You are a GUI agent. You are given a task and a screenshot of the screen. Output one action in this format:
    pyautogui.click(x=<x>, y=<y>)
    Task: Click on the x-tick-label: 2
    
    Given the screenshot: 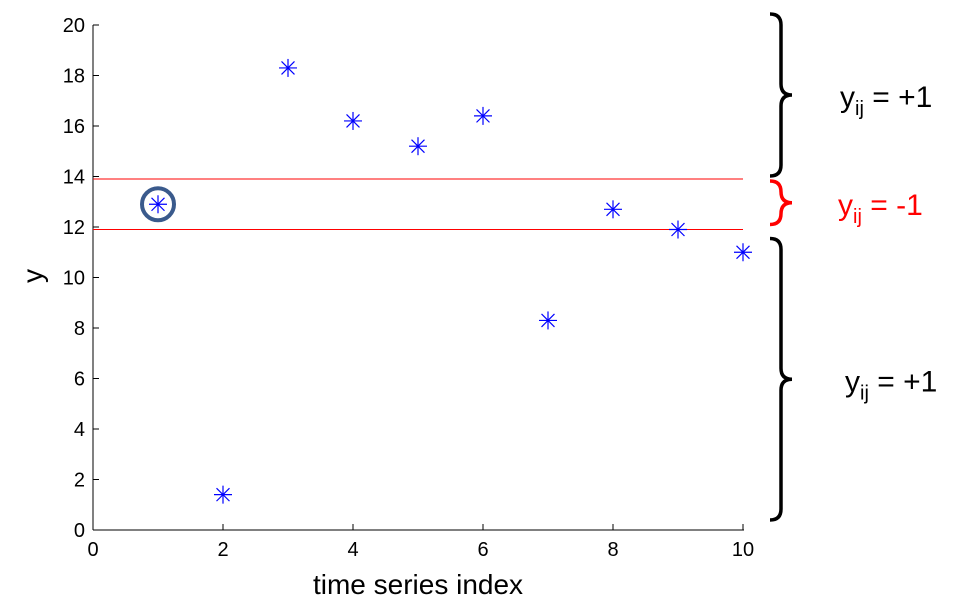 What is the action you would take?
    pyautogui.click(x=222, y=550)
    